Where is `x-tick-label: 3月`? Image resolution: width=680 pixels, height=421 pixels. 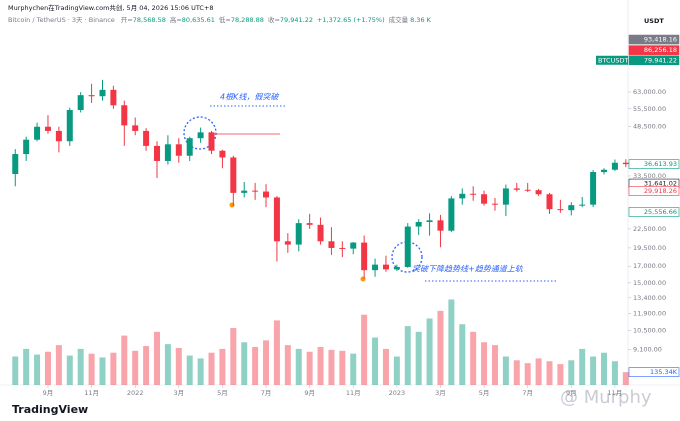 x-tick-label: 3月 is located at coordinates (440, 393).